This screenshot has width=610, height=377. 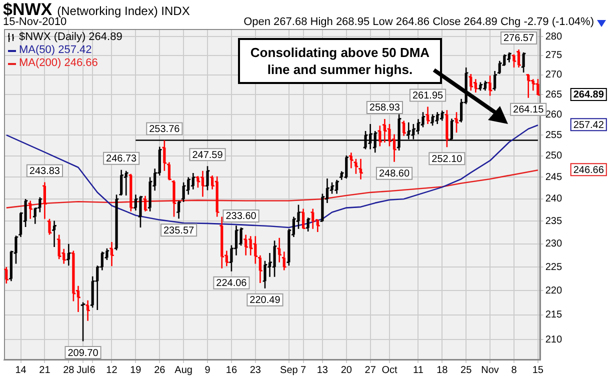 I want to click on x-tick-label: 16, so click(x=232, y=370).